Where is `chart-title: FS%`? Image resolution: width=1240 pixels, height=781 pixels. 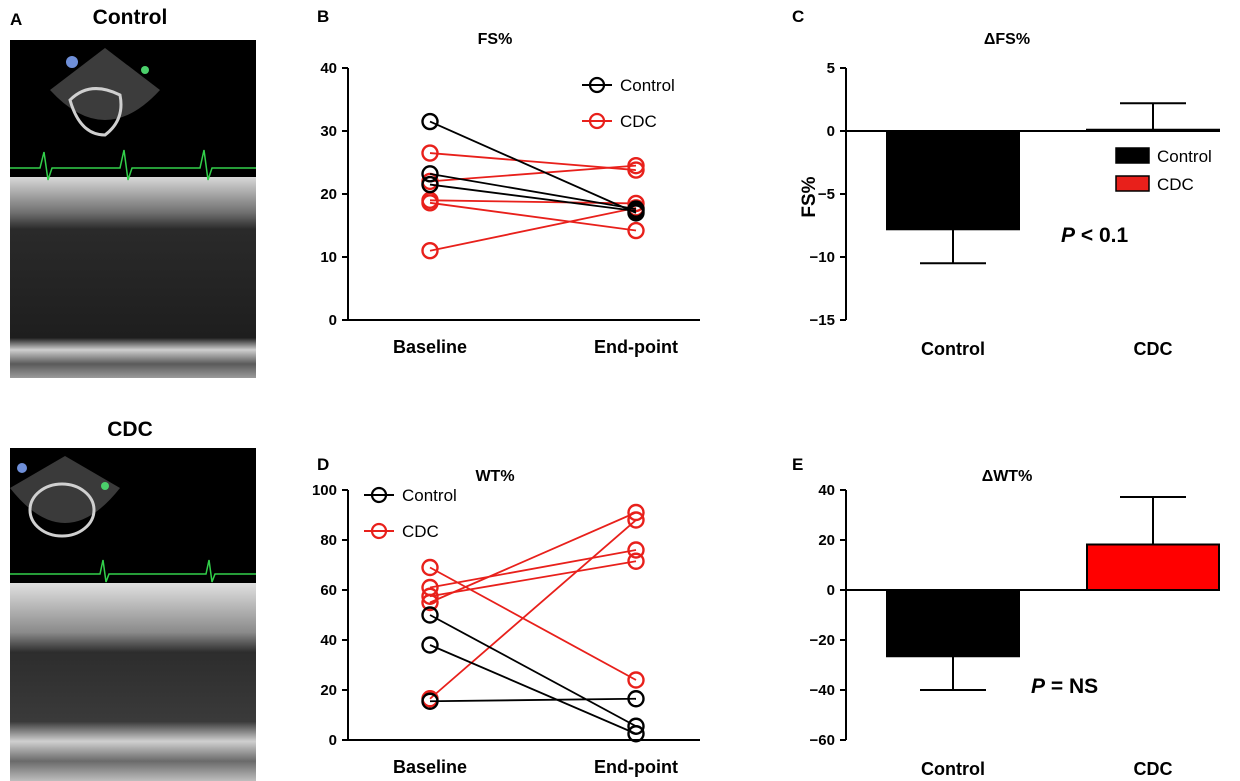
chart-title: FS% is located at coordinates (495, 39).